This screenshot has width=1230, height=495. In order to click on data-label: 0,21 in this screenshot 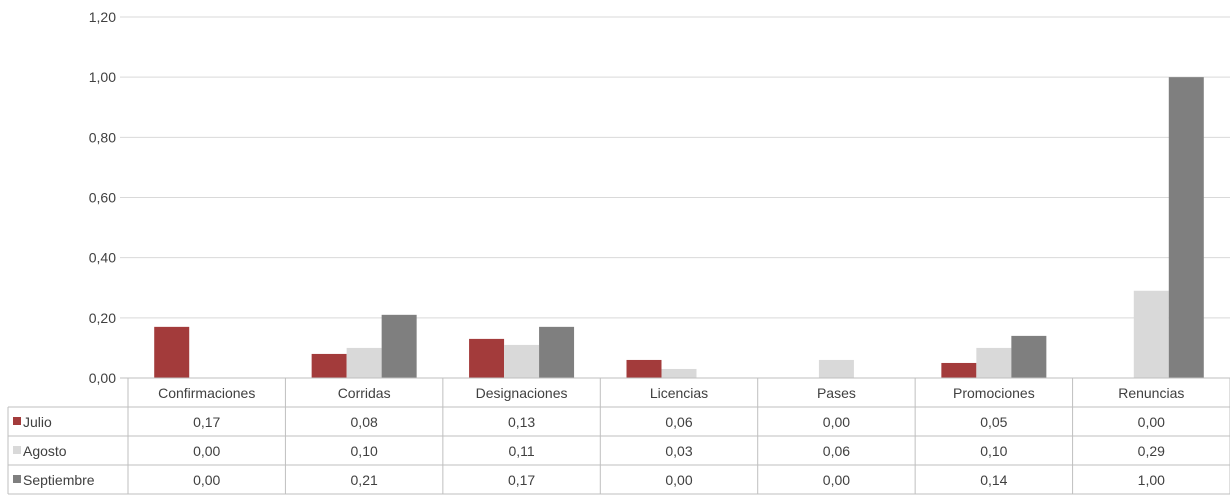, I will do `click(364, 480)`.